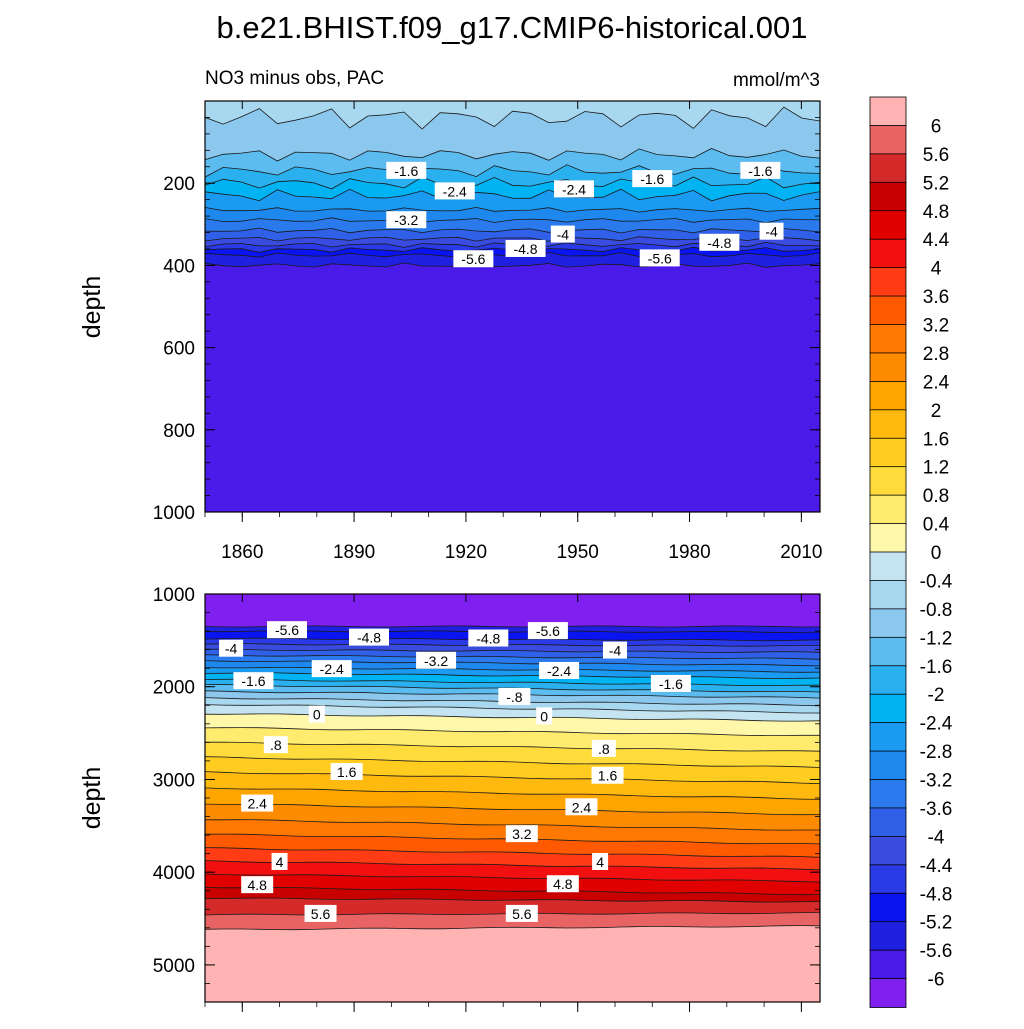 This screenshot has height=1029, width=1024. Describe the element at coordinates (936, 269) in the screenshot. I see `colorbar-tick-label: 4` at that location.